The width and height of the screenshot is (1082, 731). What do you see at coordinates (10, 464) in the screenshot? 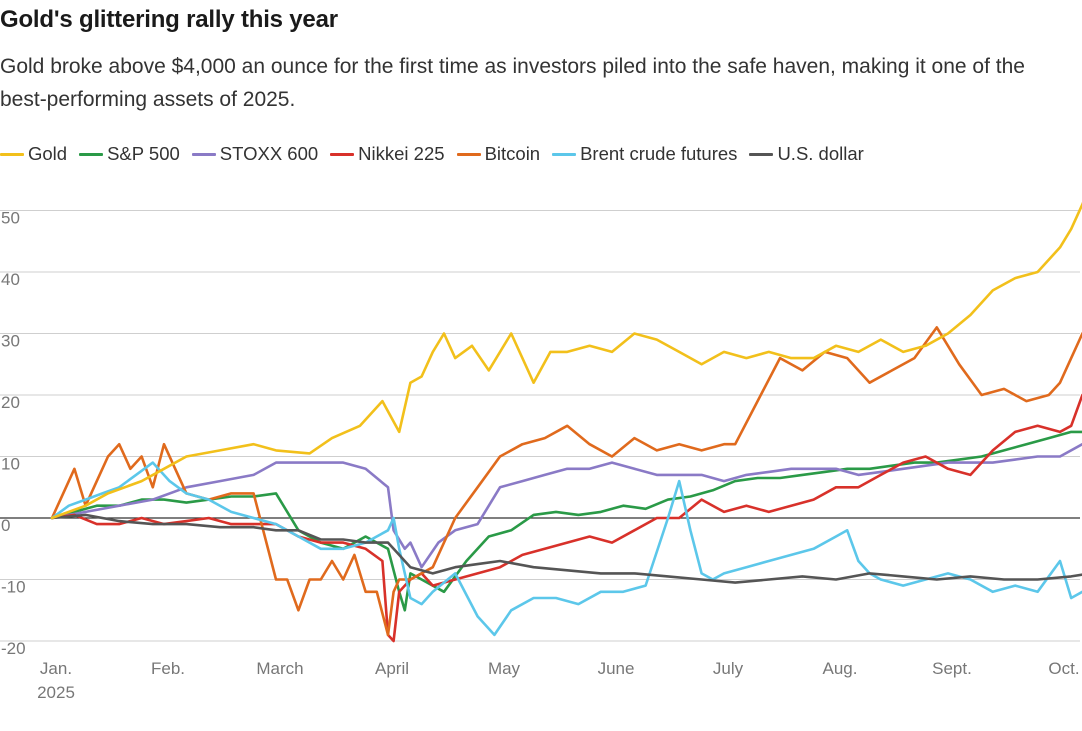
I see `y-tick-label: 10` at bounding box center [10, 464].